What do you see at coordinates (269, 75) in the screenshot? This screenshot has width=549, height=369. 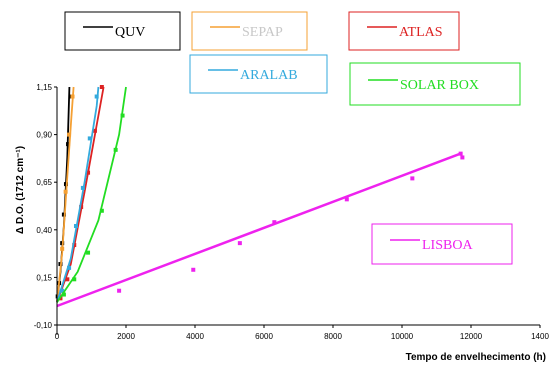 I see `legend-label: ARALAB` at bounding box center [269, 75].